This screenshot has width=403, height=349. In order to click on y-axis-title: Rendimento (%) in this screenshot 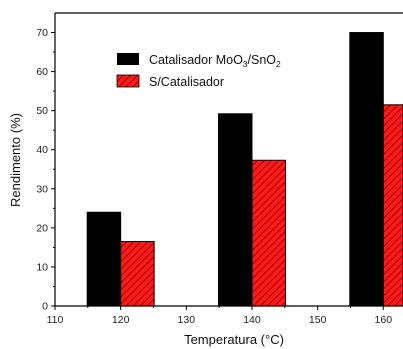, I will do `click(15, 160)`.